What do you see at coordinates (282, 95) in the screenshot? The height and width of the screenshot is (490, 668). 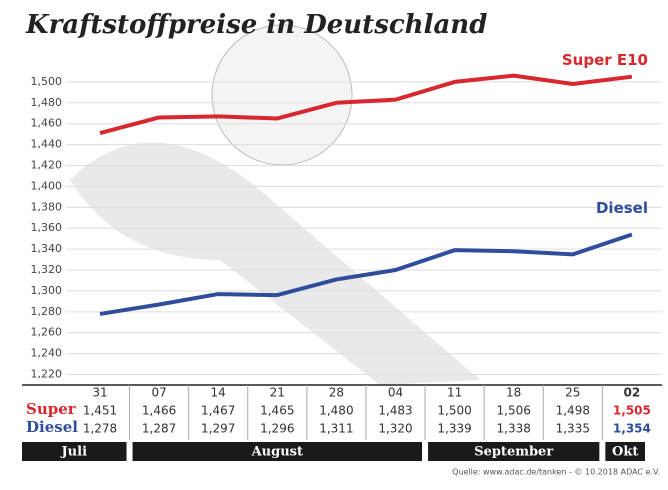 I see `background-decoration` at bounding box center [282, 95].